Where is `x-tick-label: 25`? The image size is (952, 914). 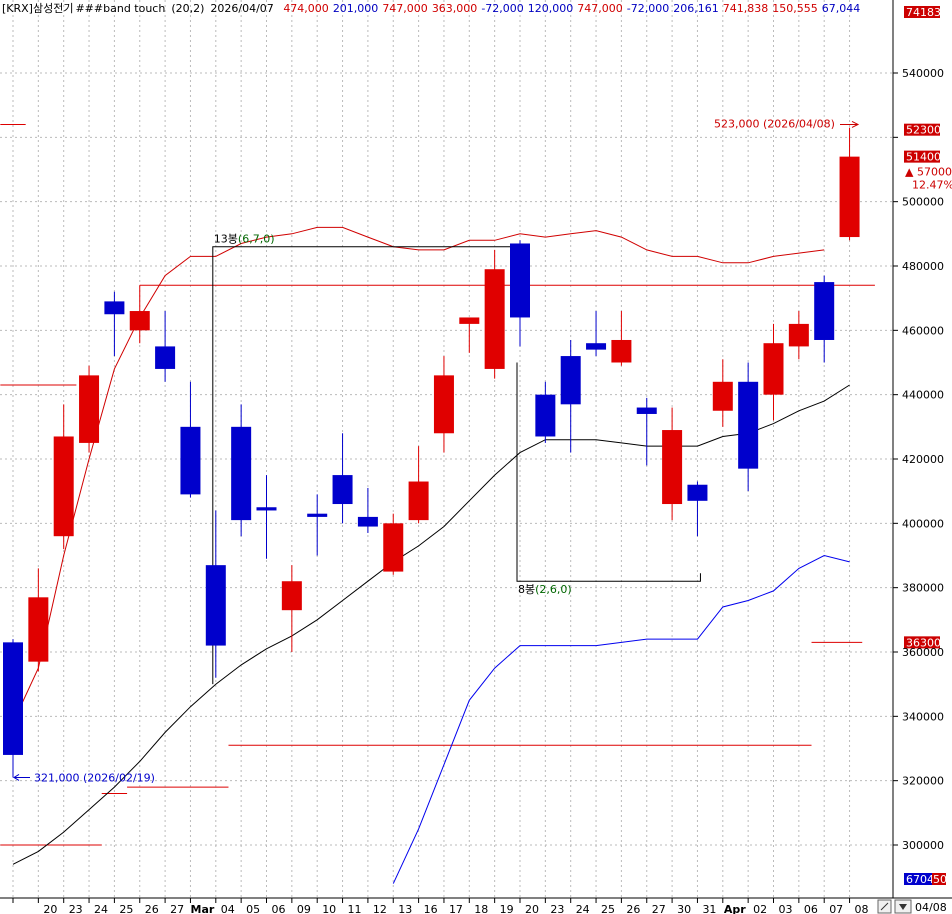 x-tick-label: 25 is located at coordinates (126, 908).